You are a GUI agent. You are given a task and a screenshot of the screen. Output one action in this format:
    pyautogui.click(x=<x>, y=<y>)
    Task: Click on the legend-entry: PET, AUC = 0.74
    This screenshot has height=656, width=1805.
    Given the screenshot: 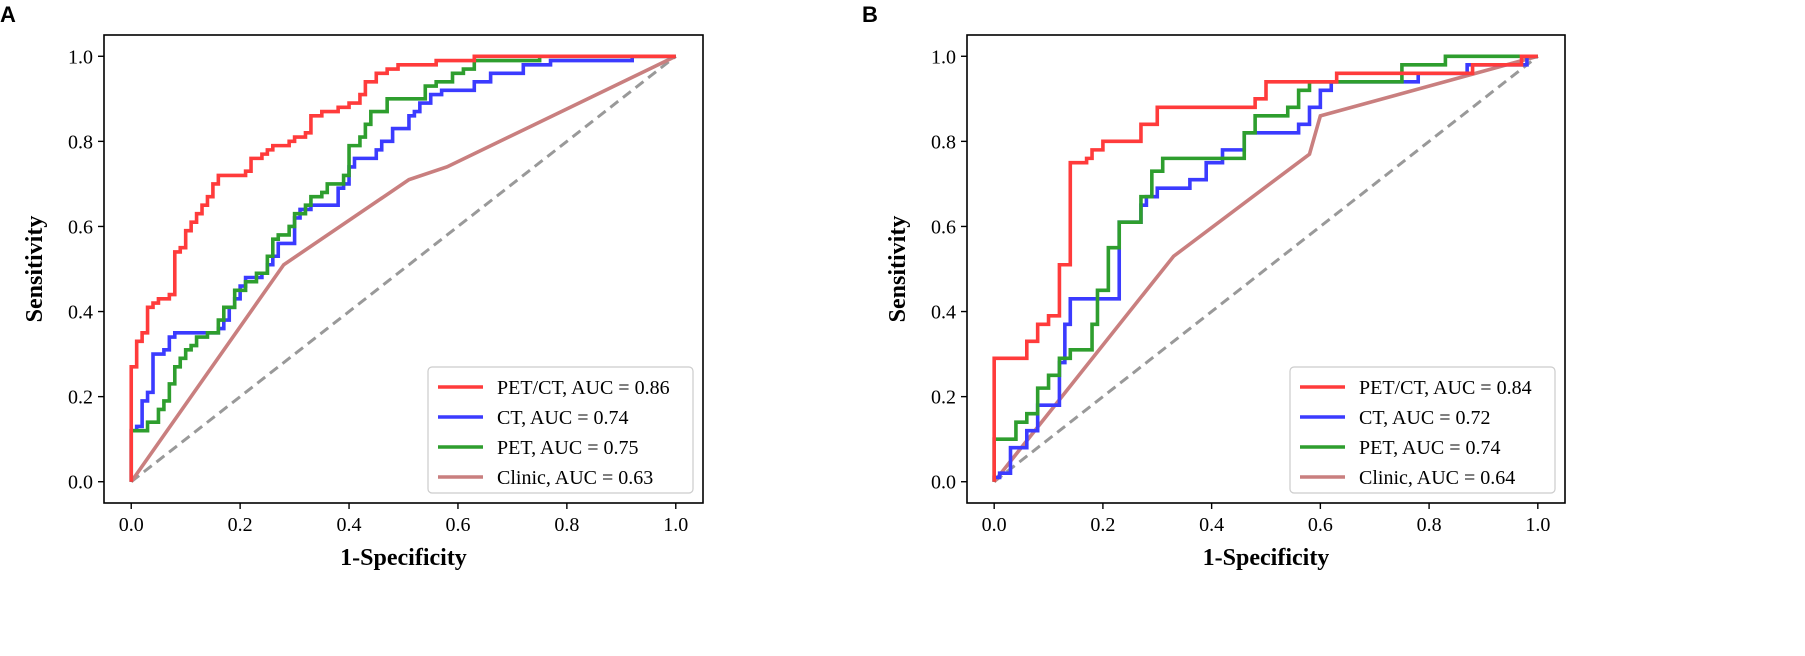 What is the action you would take?
    pyautogui.click(x=1429, y=448)
    